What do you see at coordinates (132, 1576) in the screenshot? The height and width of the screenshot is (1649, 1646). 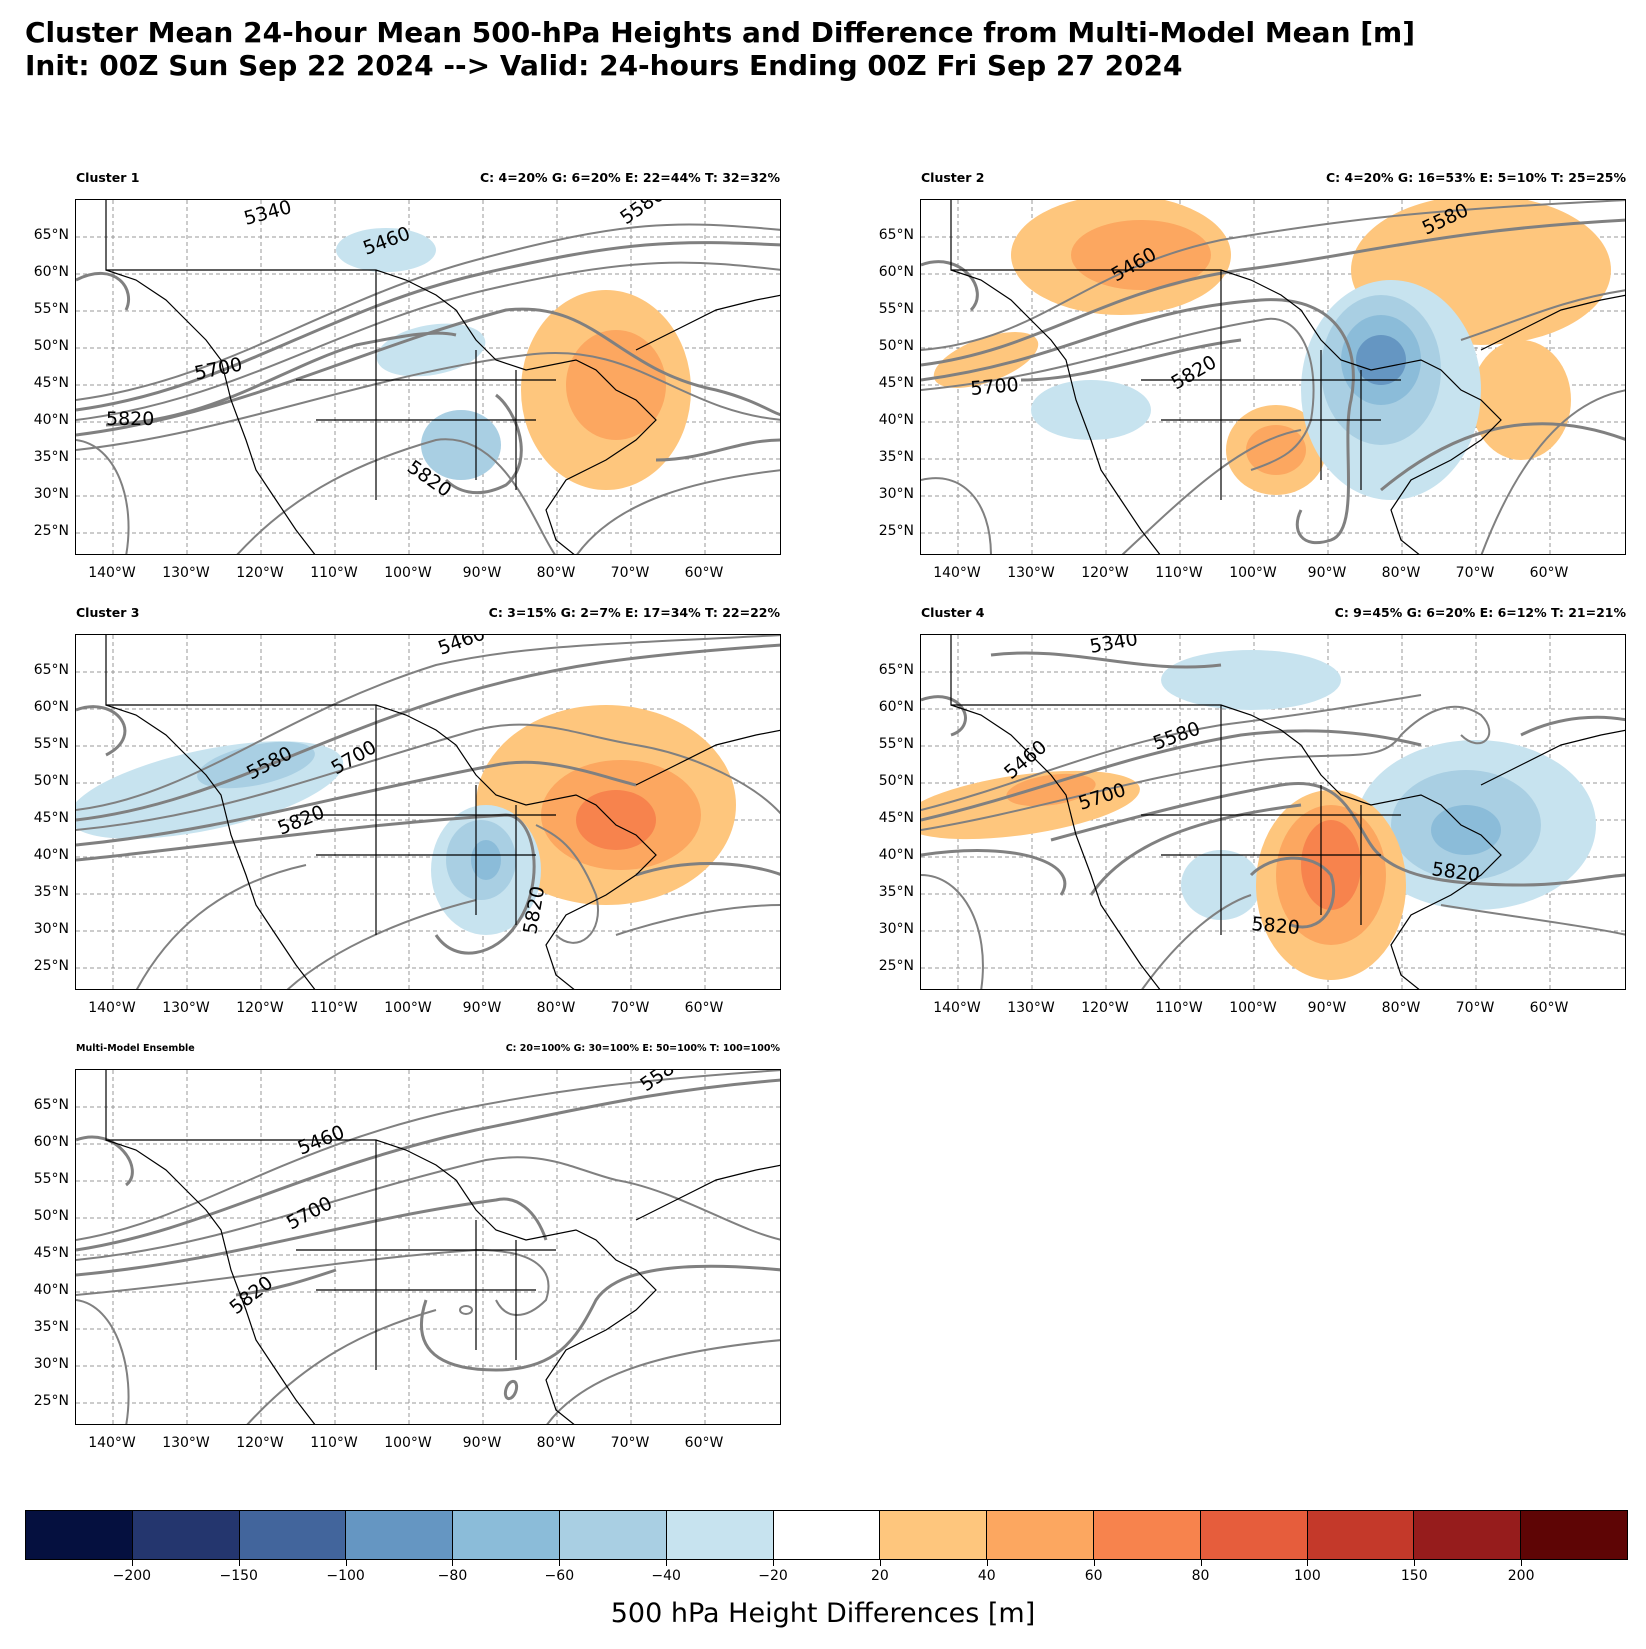 I see `colorbar-tick-label: −200` at bounding box center [132, 1576].